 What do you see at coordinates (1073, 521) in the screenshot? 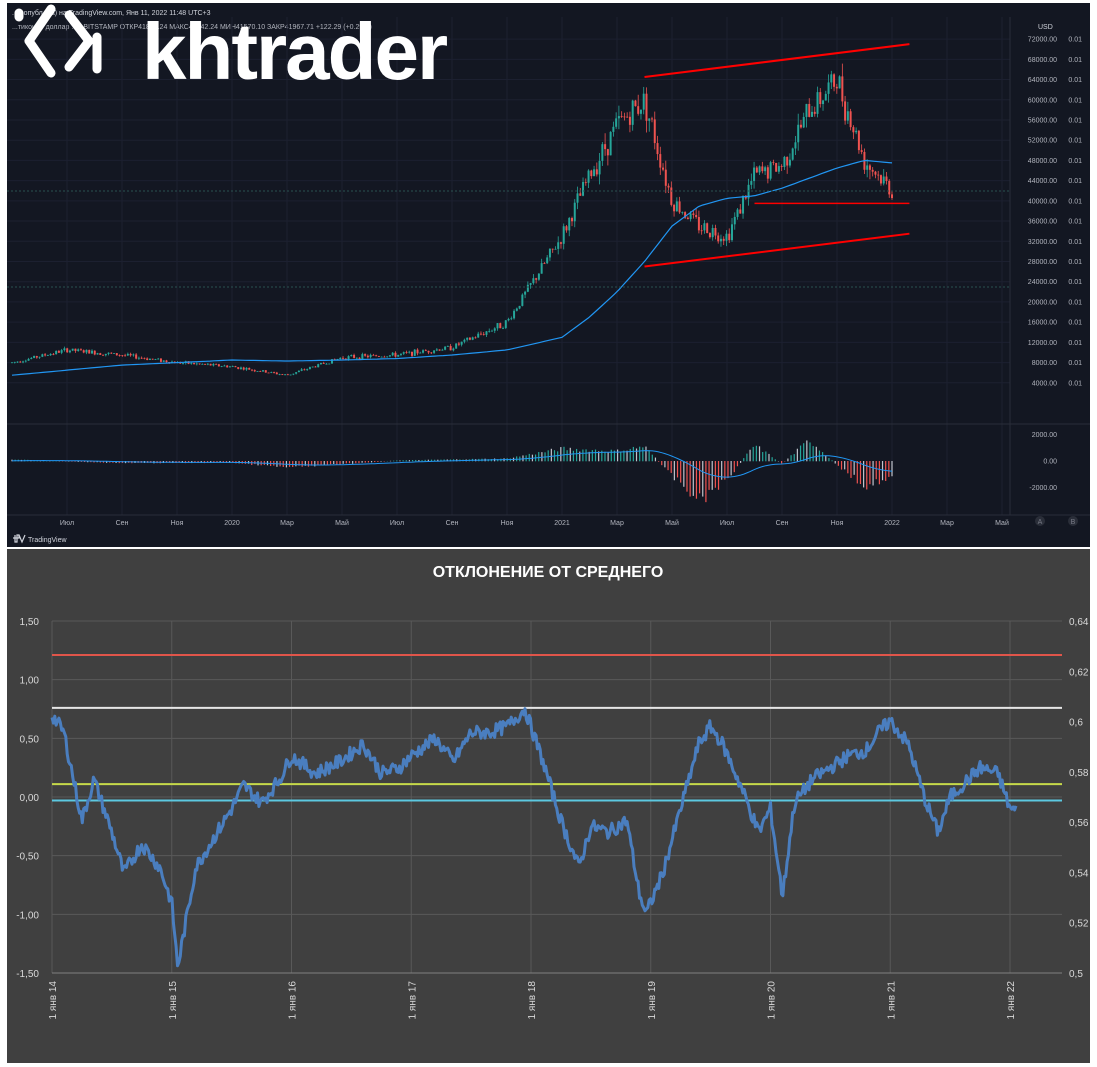
I see `log-scale-button: B` at bounding box center [1073, 521].